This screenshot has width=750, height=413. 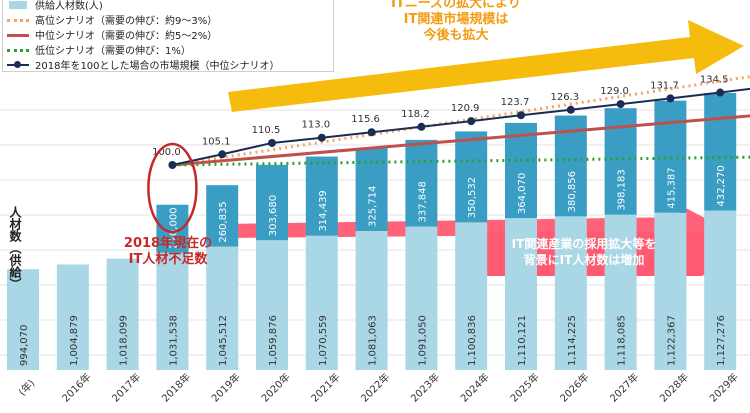 What do you see at coordinates (622, 340) in the screenshot?
I see `supply-label-12: 1,118,085` at bounding box center [622, 340].